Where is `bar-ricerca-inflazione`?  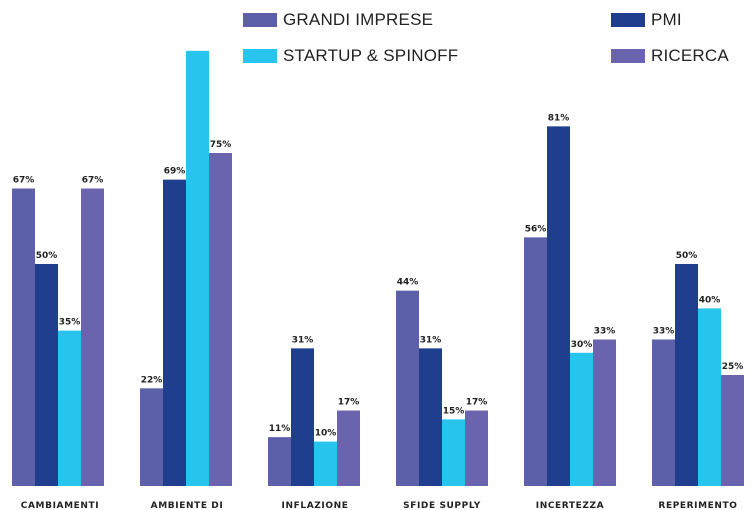 bar-ricerca-inflazione is located at coordinates (348, 448).